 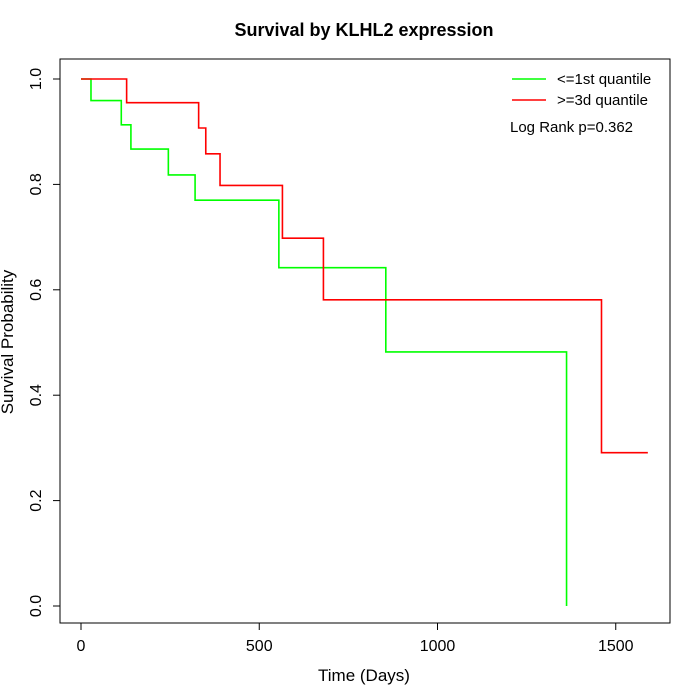 What do you see at coordinates (8, 341) in the screenshot?
I see `y-axis-label: Survival Probability` at bounding box center [8, 341].